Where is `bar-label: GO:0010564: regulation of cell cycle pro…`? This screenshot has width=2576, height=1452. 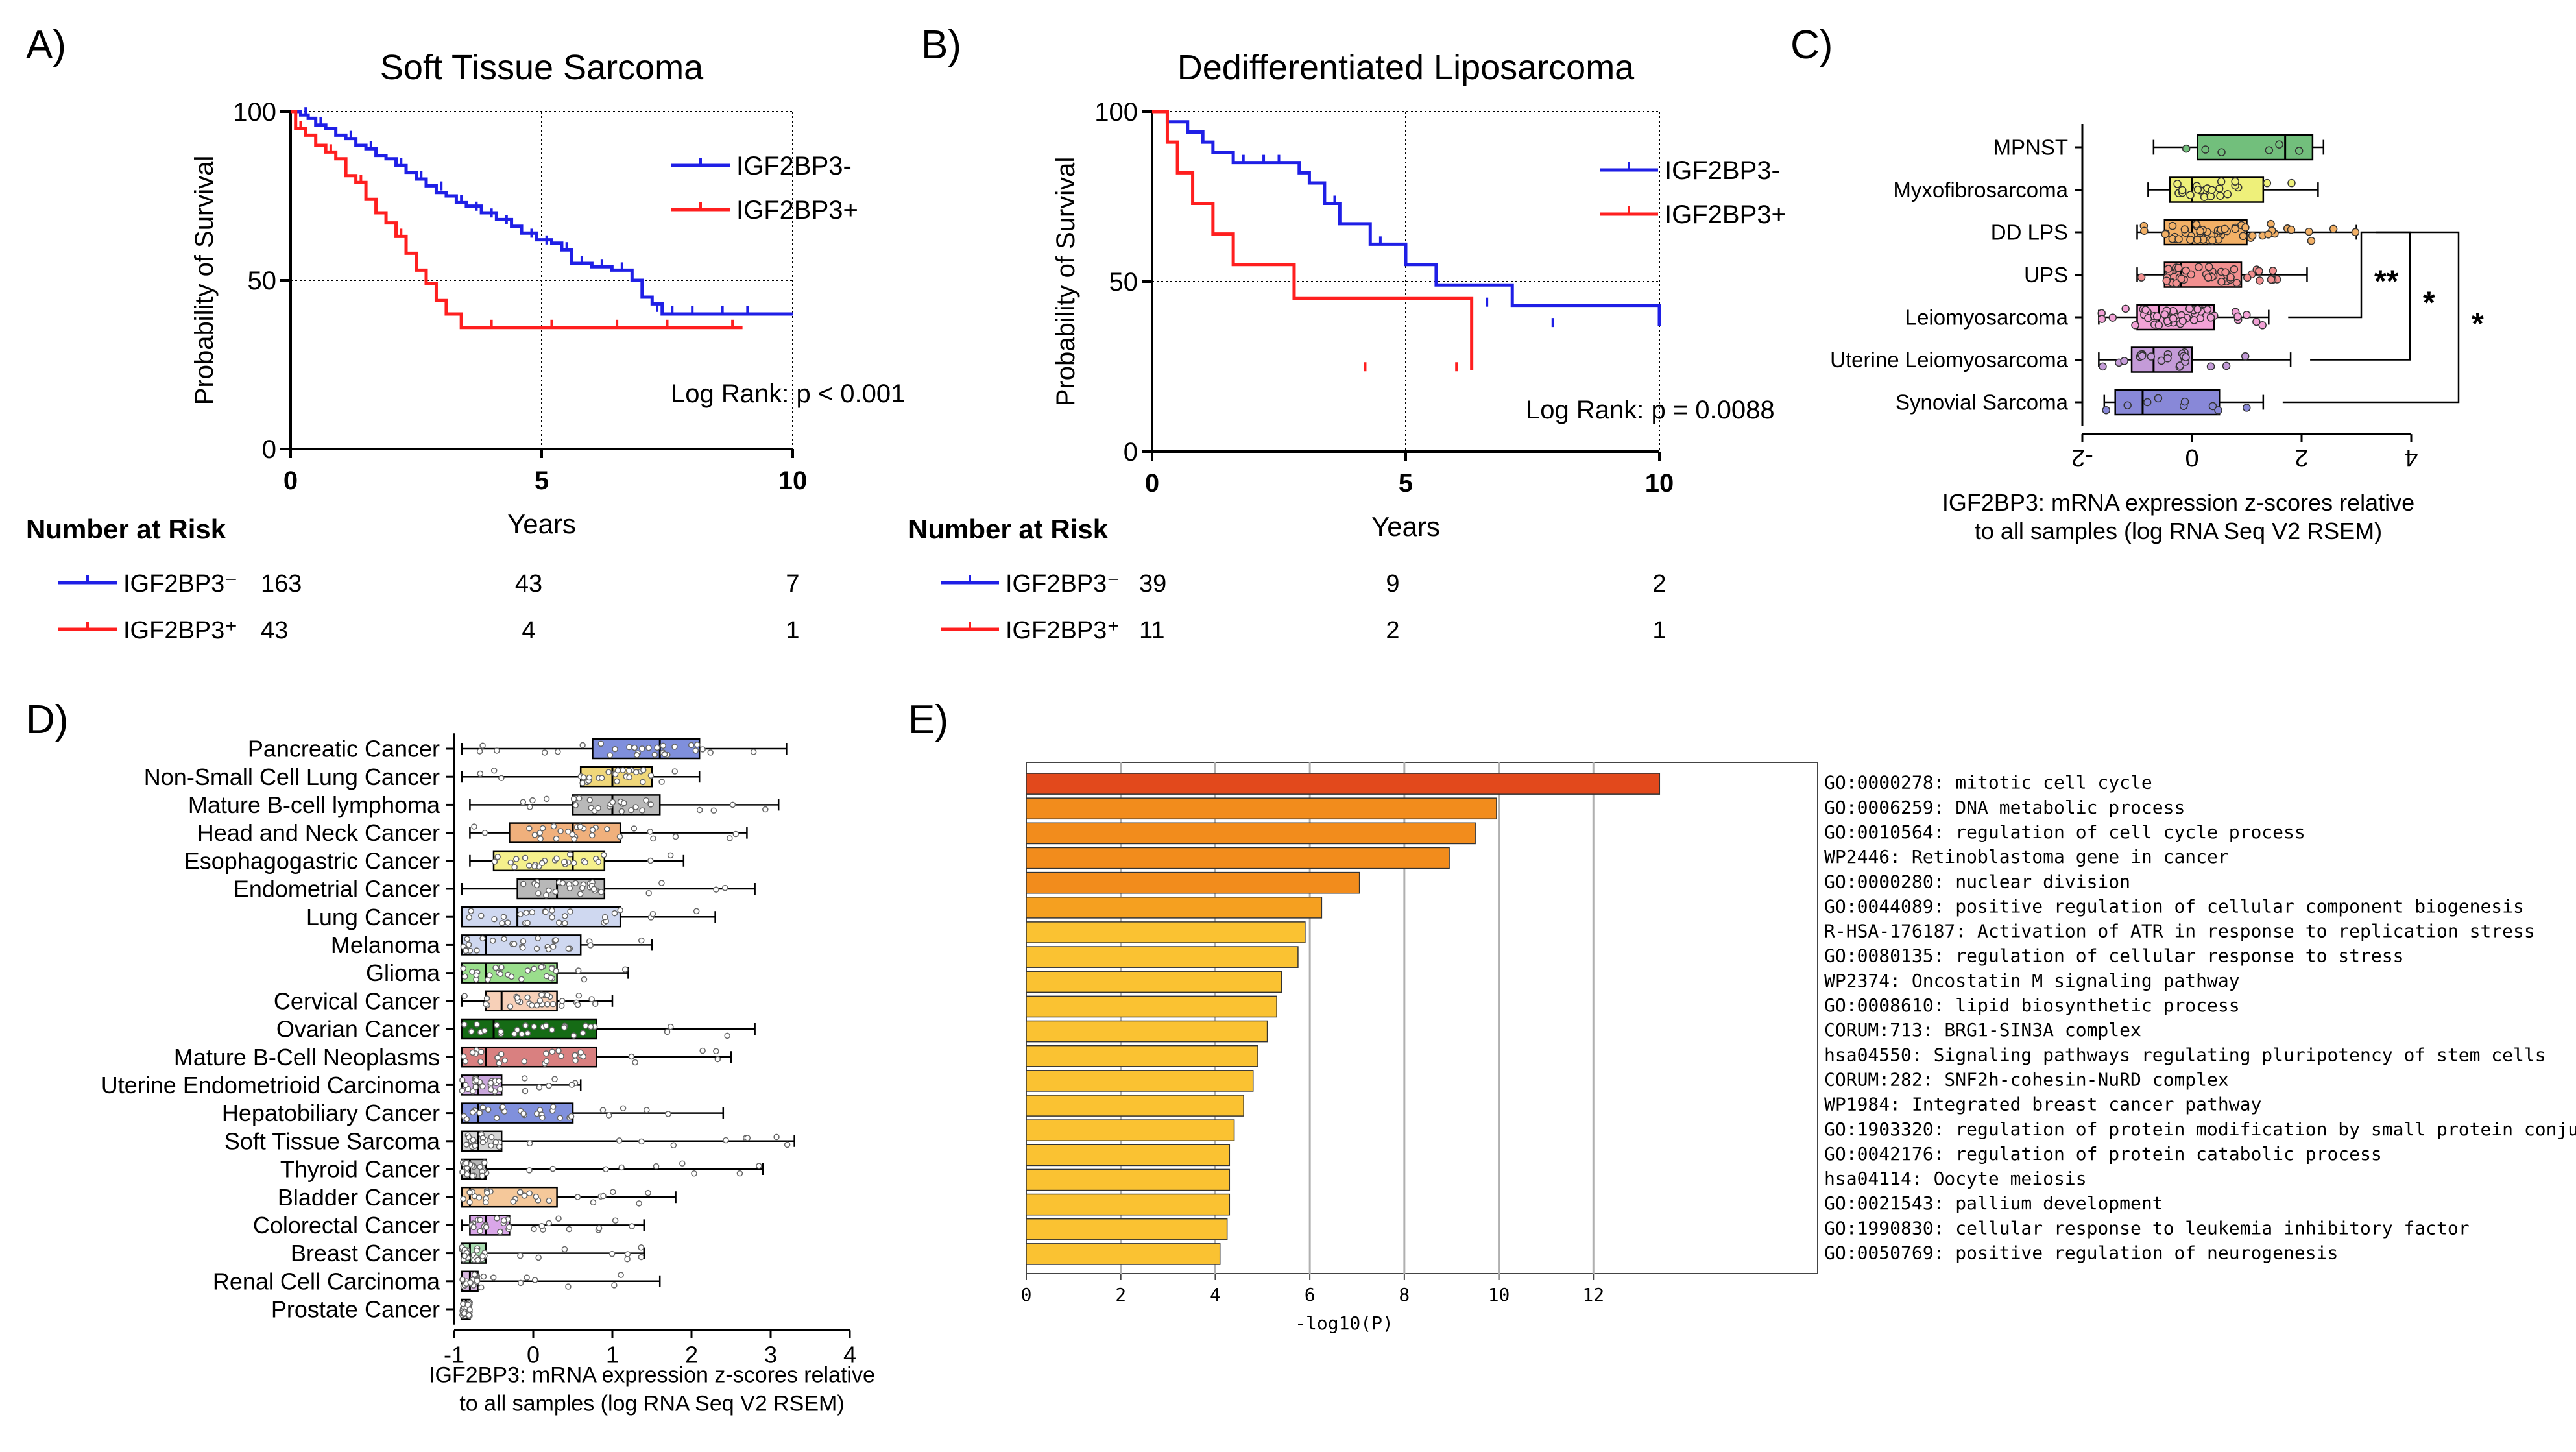
bar-label: GO:0010564: regulation of cell cycle pro… is located at coordinates (2064, 832).